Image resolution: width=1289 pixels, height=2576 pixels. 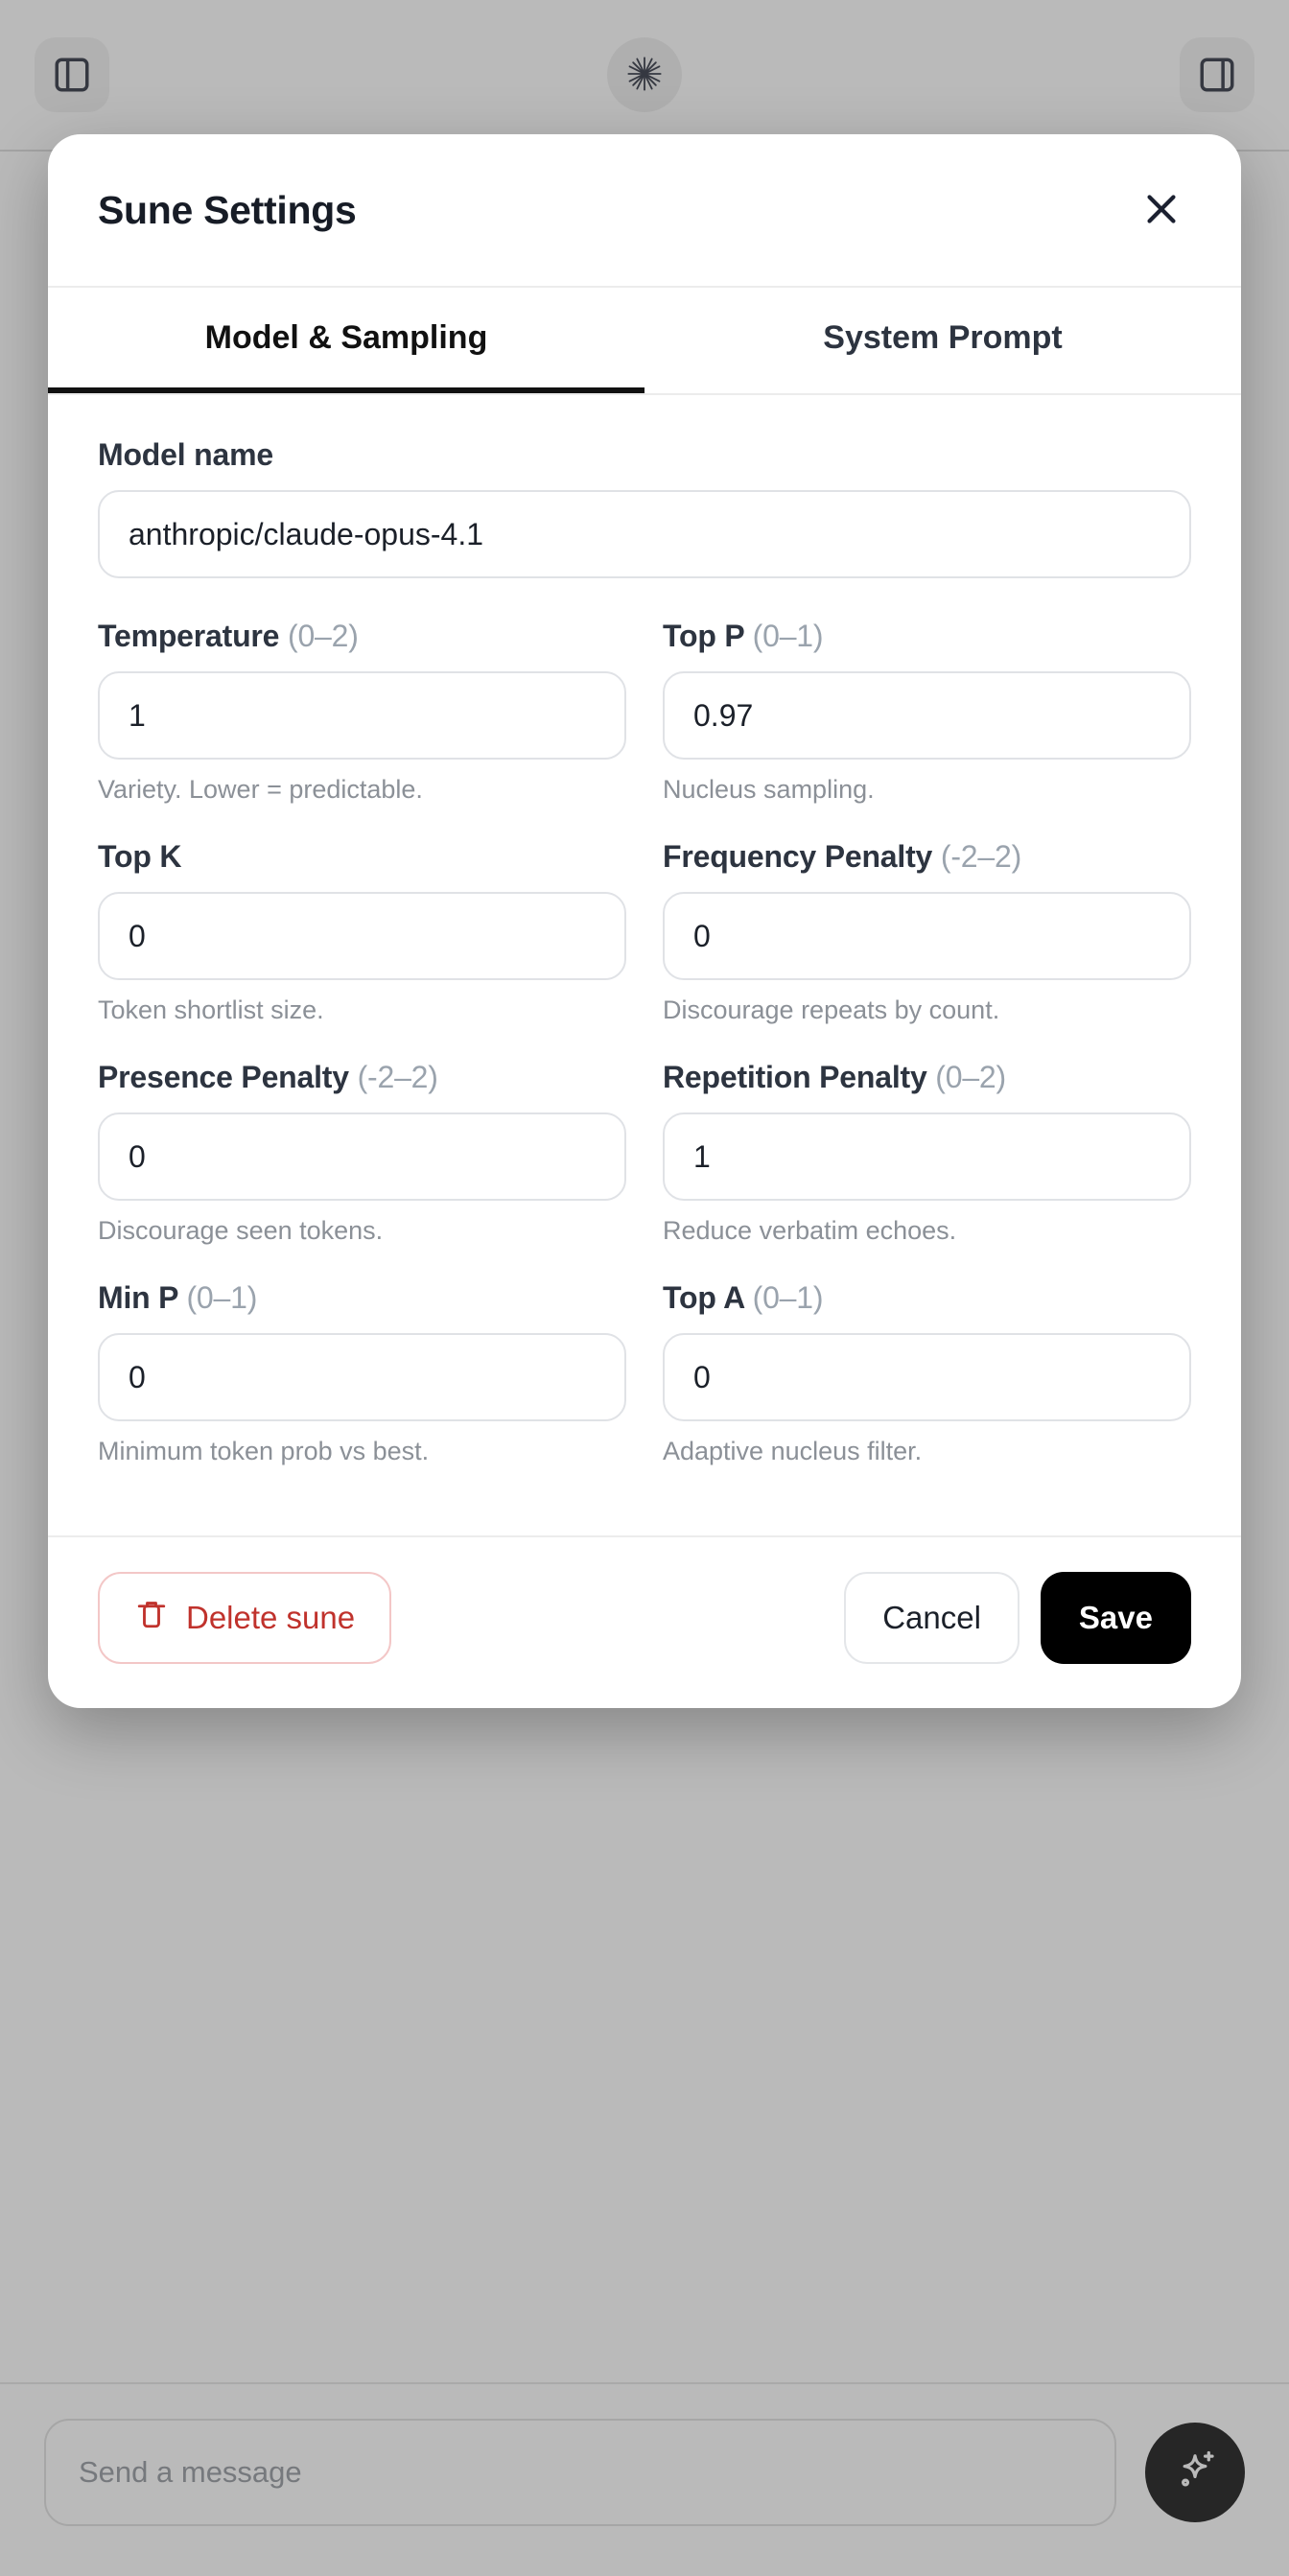 I want to click on asterisk-star-icon, so click(x=644, y=75).